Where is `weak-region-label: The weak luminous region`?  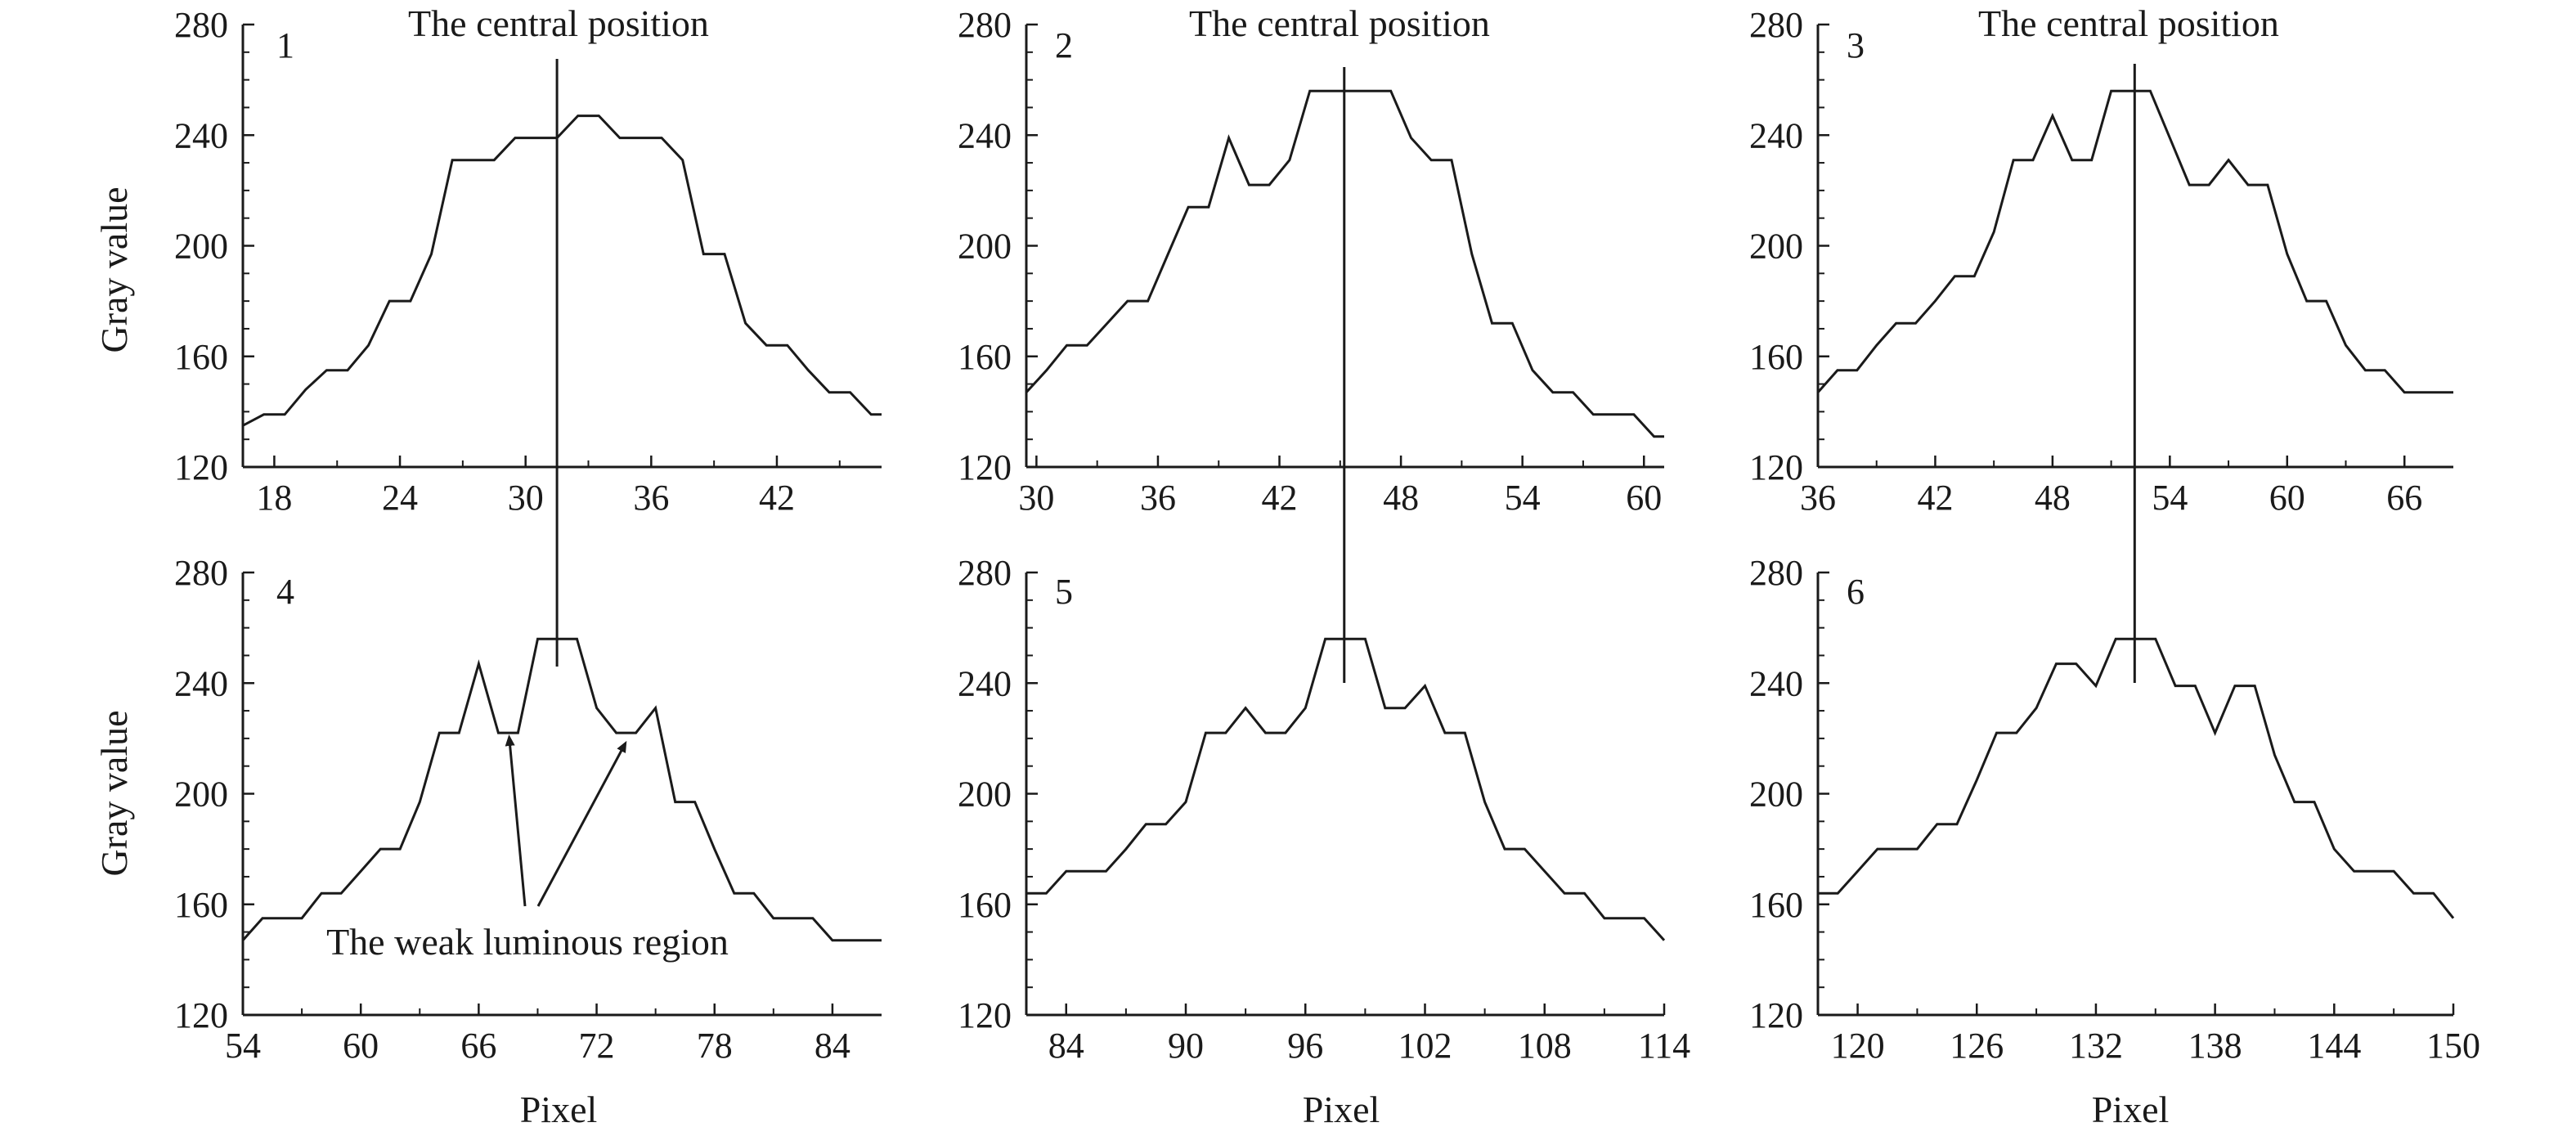
weak-region-label: The weak luminous region is located at coordinates (527, 942).